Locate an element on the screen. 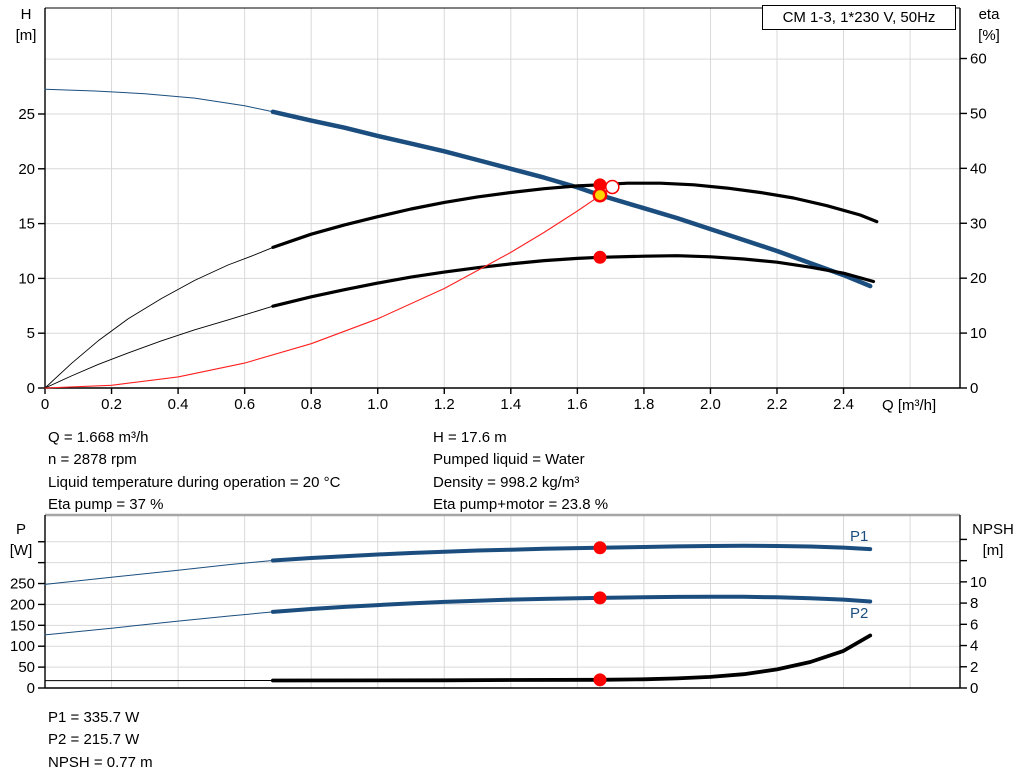 The image size is (1024, 781). svg-text: 1.4 is located at coordinates (510, 404).